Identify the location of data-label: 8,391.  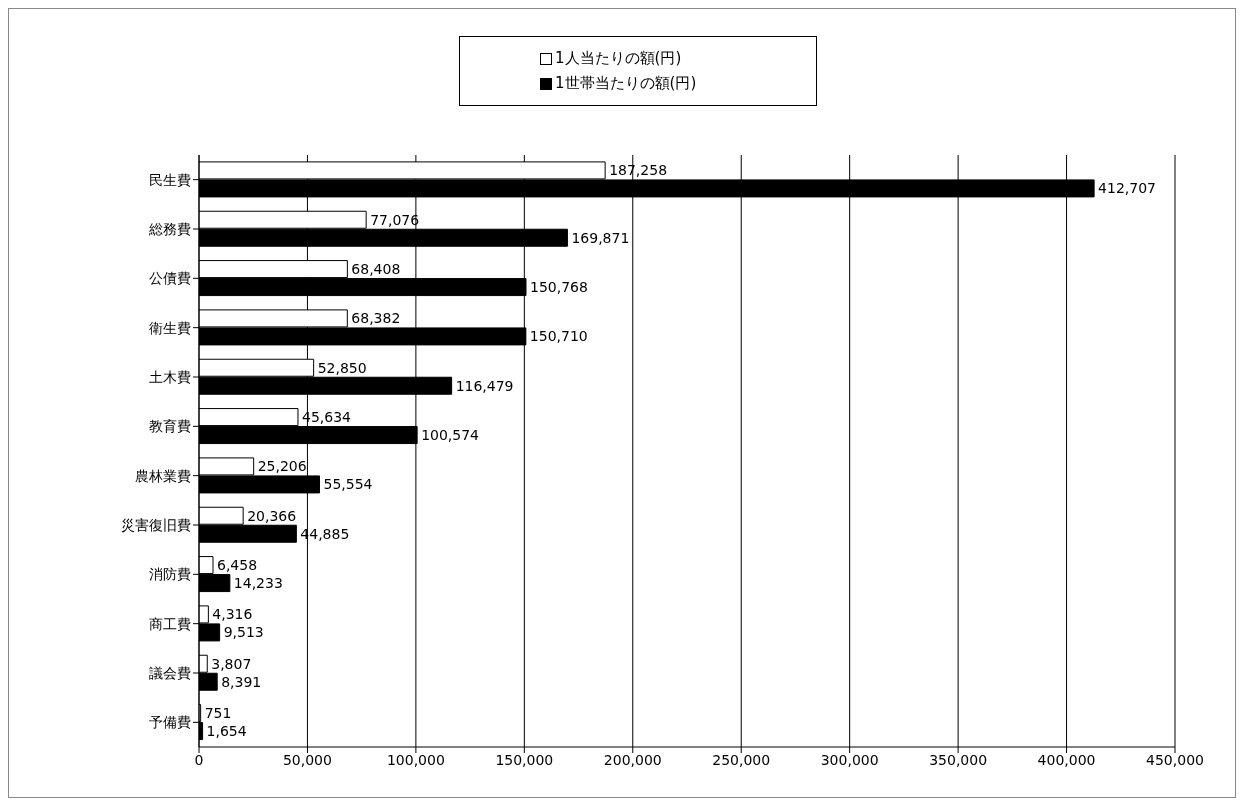
(241, 681).